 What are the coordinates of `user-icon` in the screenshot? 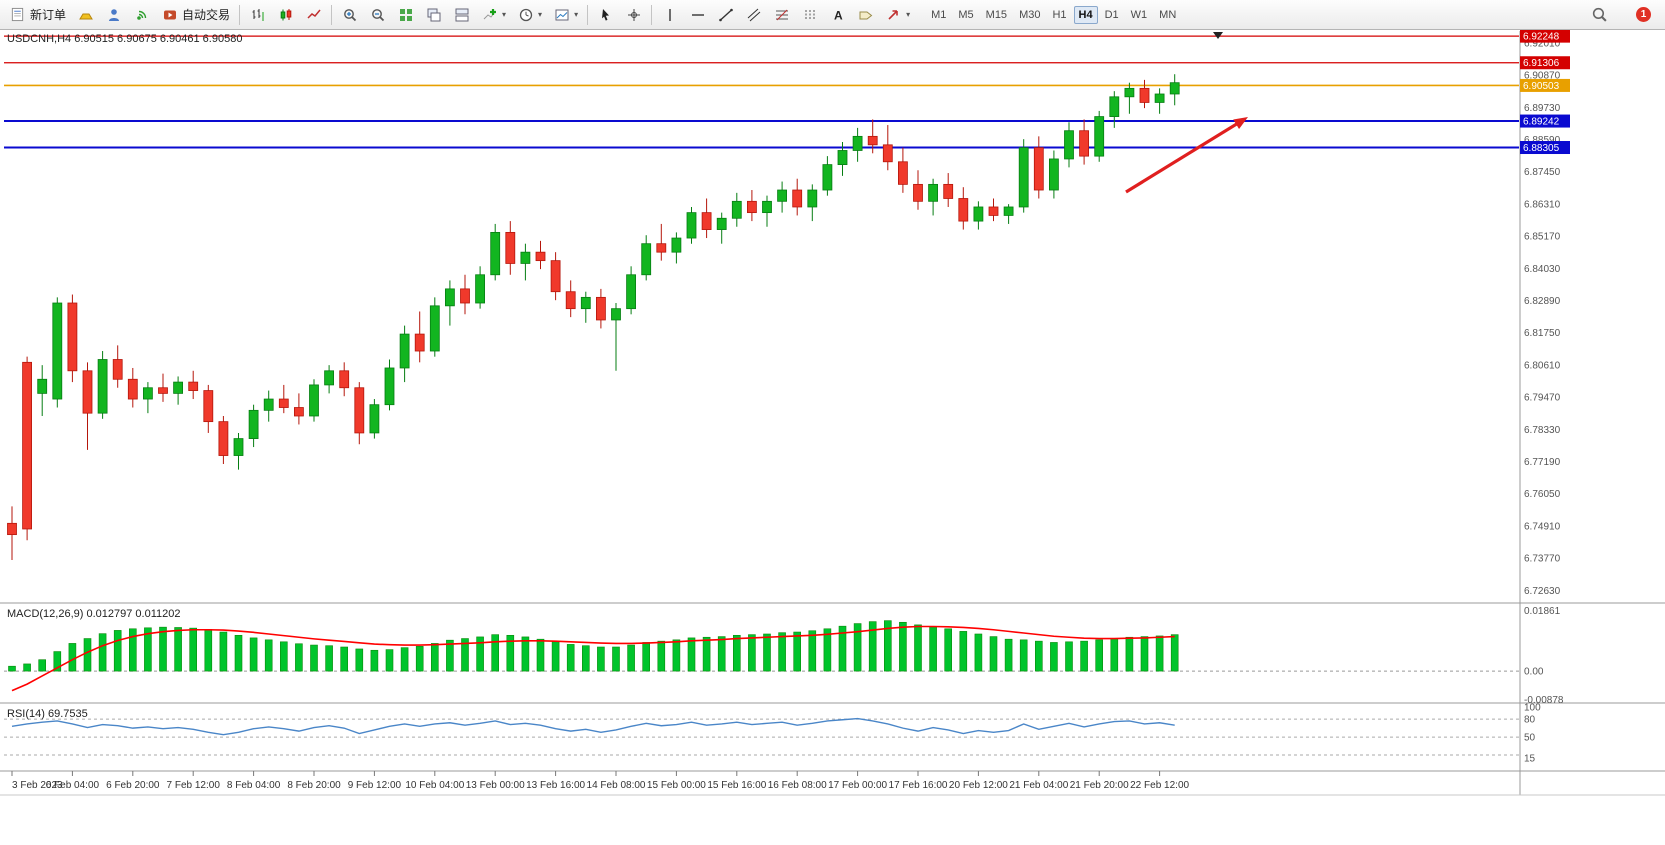 It's located at (113, 14).